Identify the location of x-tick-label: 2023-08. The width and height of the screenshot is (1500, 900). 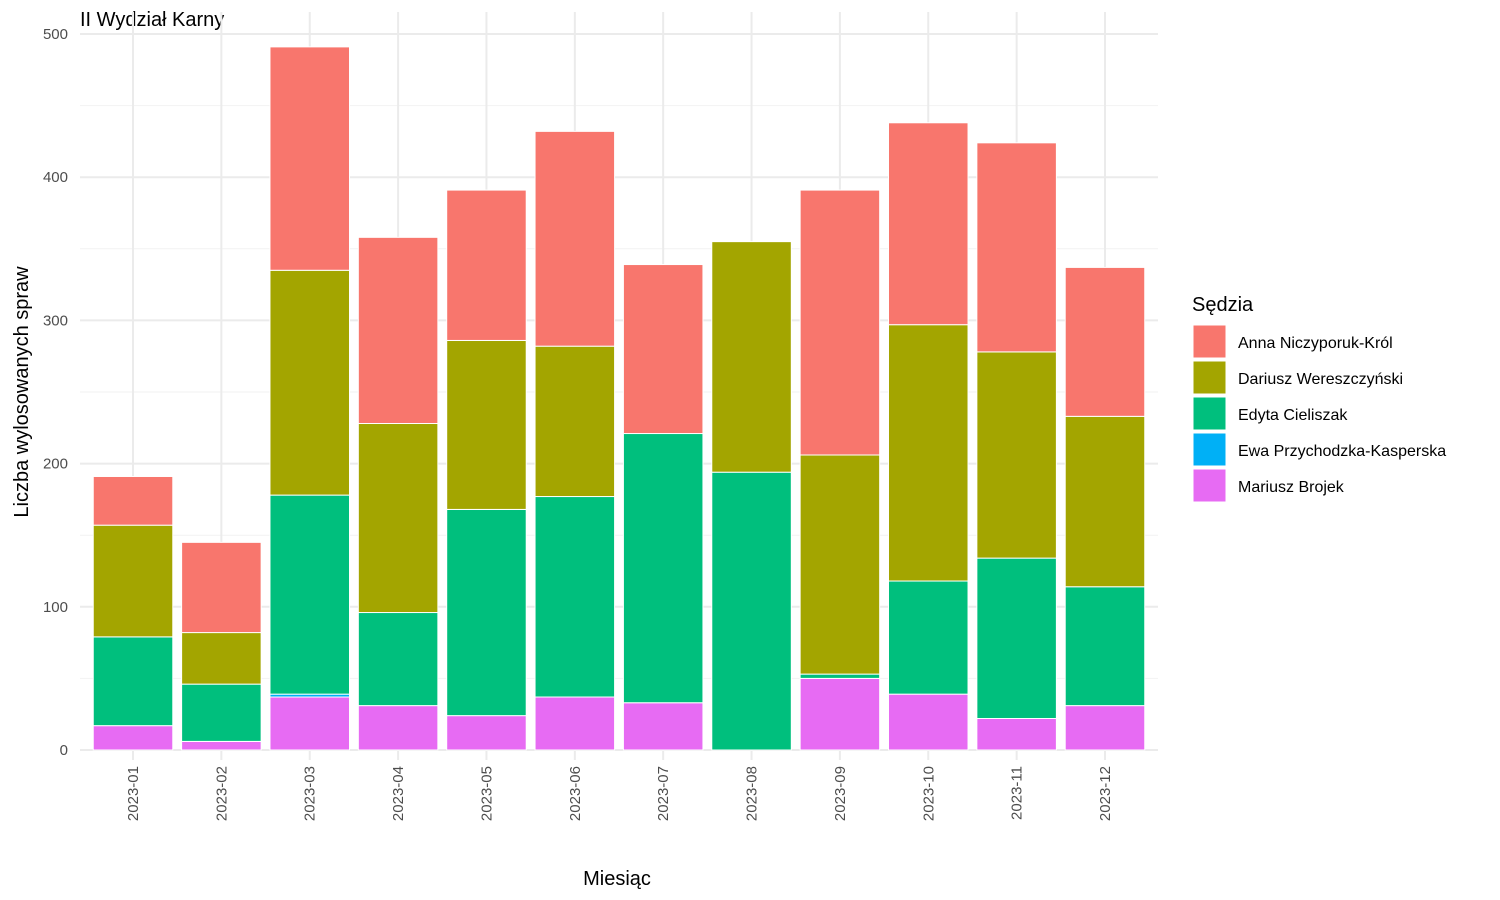
(752, 793).